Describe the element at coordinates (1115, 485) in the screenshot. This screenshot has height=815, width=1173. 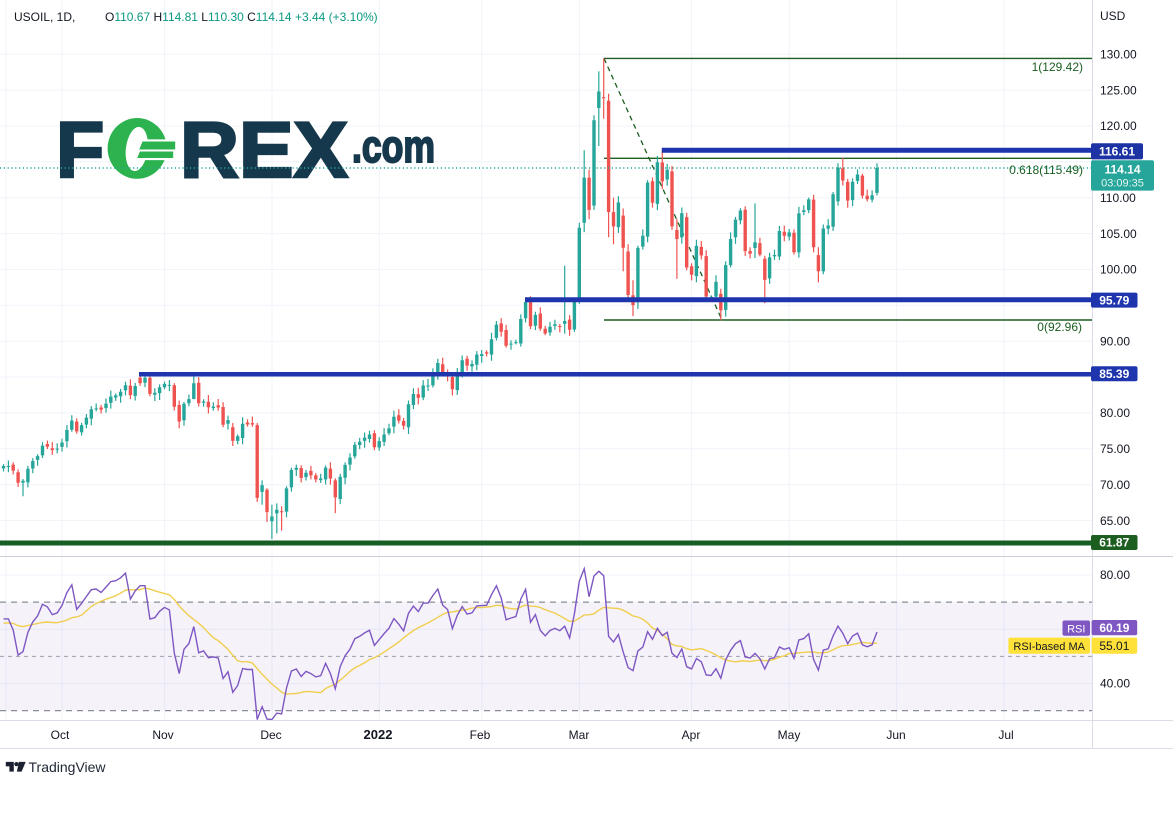
I see `svg-text: 70.00` at that location.